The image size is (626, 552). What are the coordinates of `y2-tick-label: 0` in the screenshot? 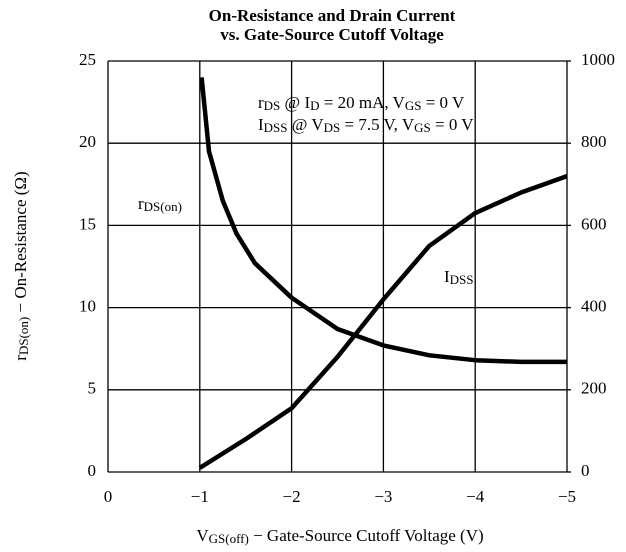 It's located at (585, 470).